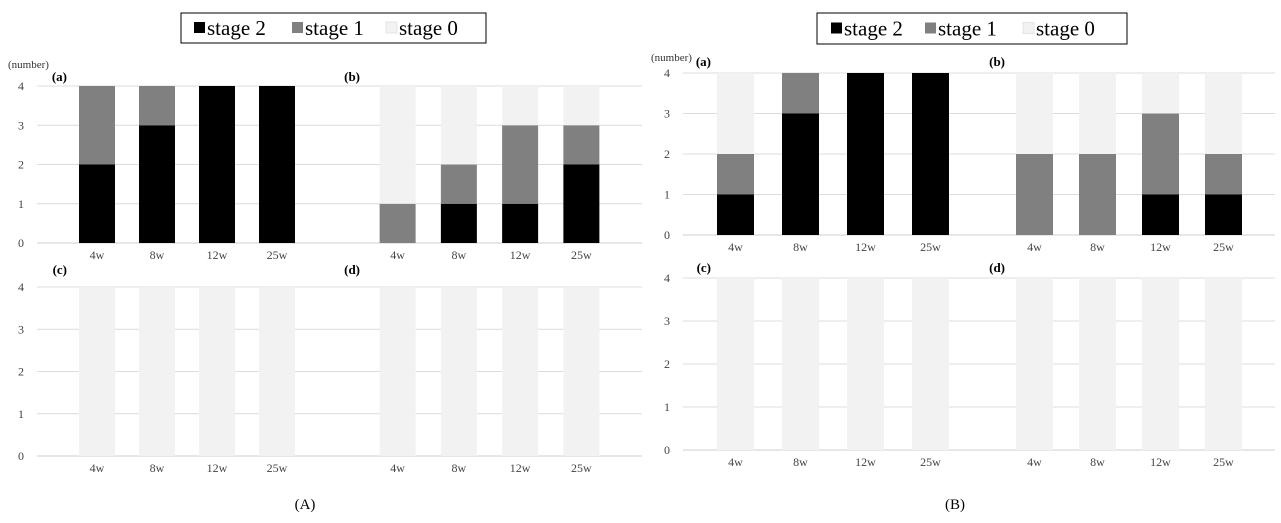 The height and width of the screenshot is (523, 1281). Describe the element at coordinates (997, 61) in the screenshot. I see `panel-label: (b)` at that location.